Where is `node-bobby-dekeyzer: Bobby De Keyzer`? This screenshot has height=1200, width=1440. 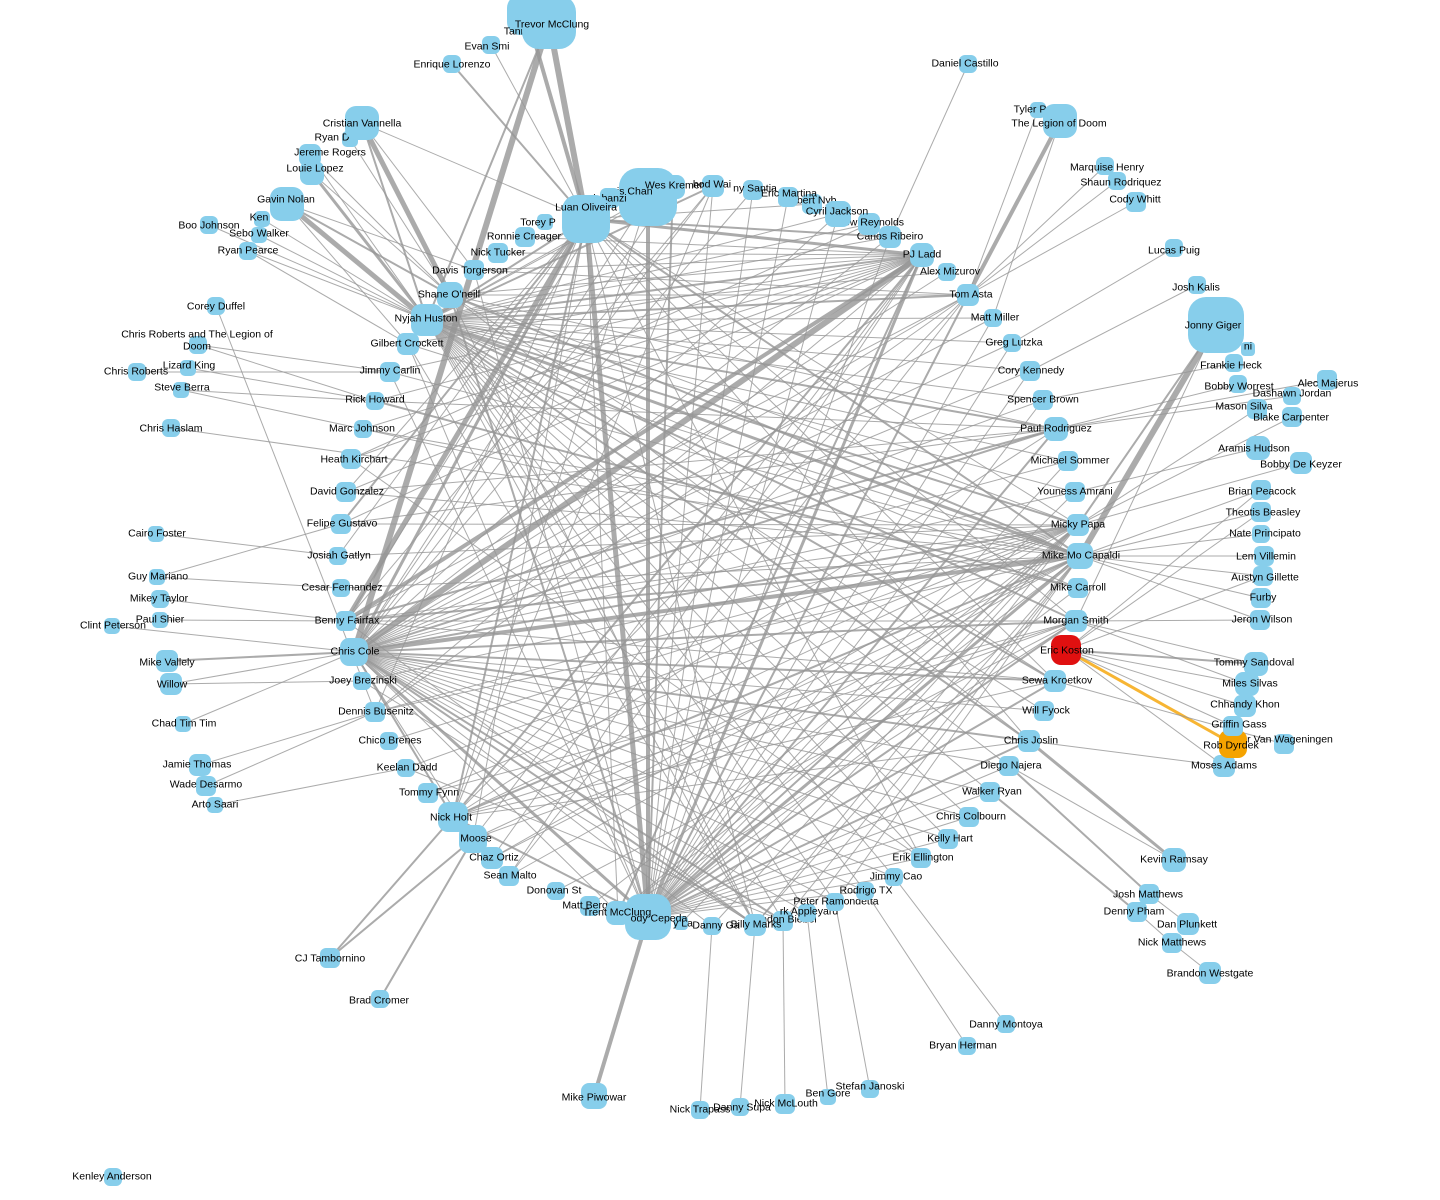 node-bobby-dekeyzer: Bobby De Keyzer is located at coordinates (1301, 463).